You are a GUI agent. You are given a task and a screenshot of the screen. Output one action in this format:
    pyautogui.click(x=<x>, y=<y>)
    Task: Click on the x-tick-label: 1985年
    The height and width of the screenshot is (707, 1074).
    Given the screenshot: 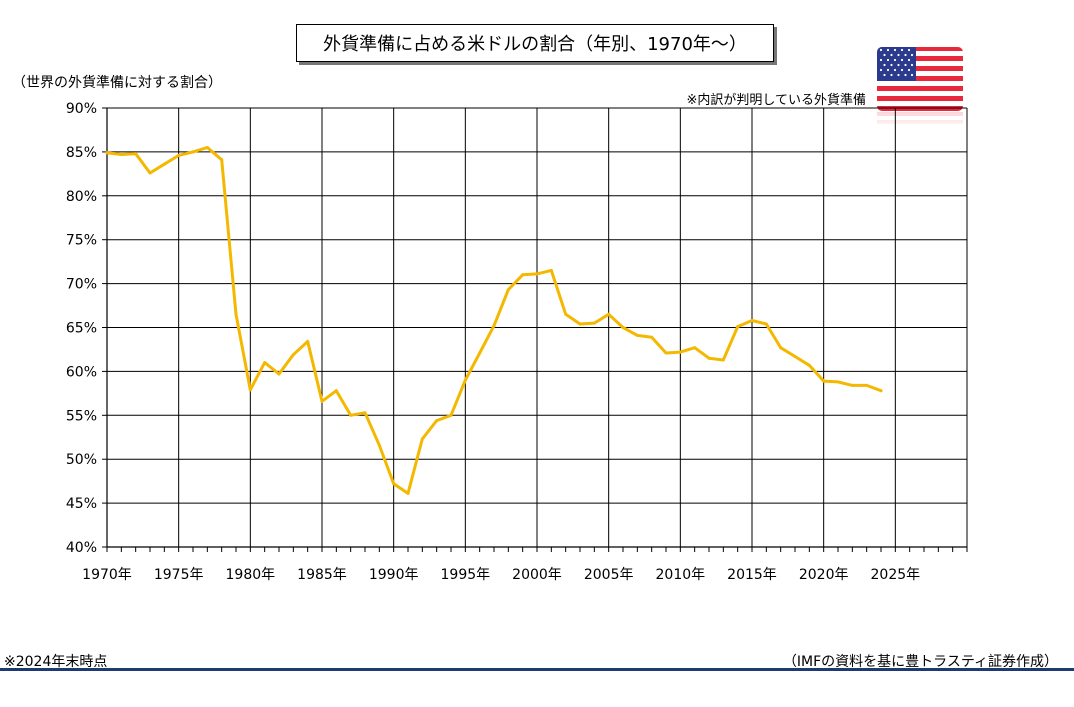 What is the action you would take?
    pyautogui.click(x=322, y=575)
    